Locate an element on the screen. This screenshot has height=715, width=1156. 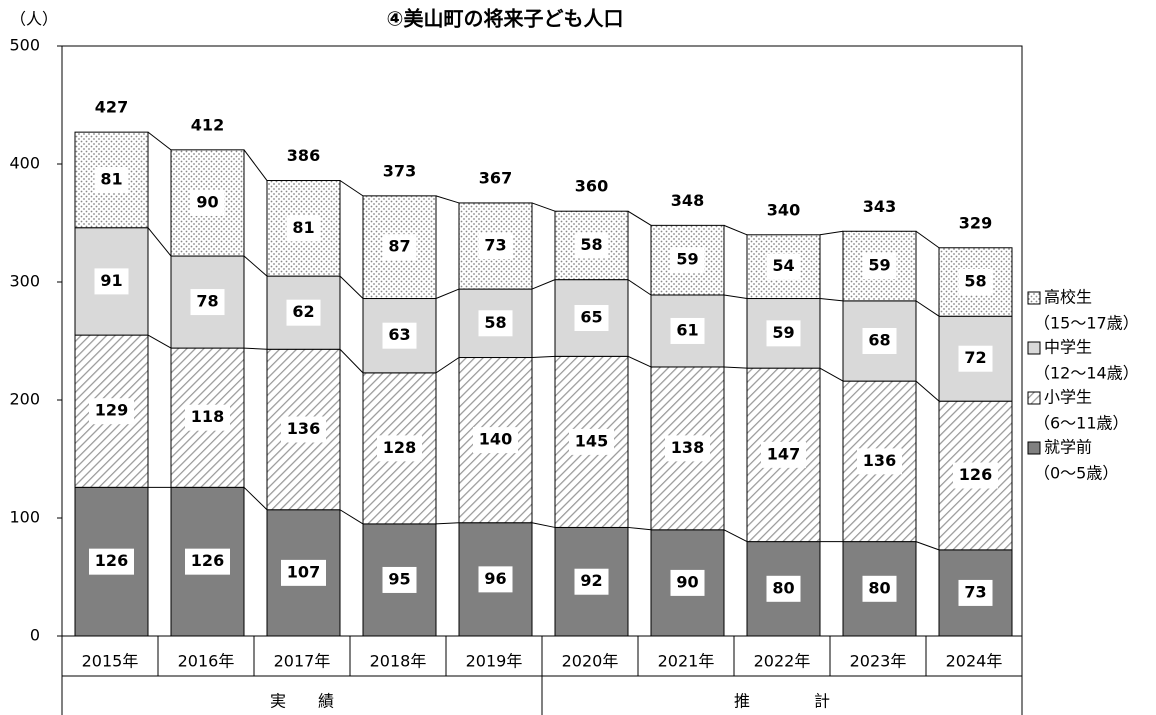
total-label: 373 is located at coordinates (399, 170).